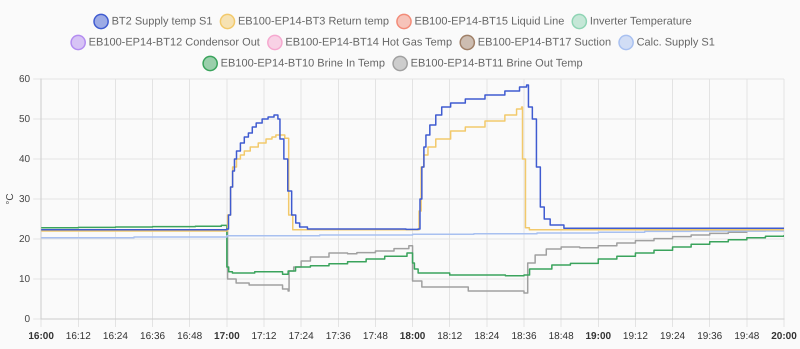 The height and width of the screenshot is (349, 800). What do you see at coordinates (190, 336) in the screenshot?
I see `x-tick-label: 16:48` at bounding box center [190, 336].